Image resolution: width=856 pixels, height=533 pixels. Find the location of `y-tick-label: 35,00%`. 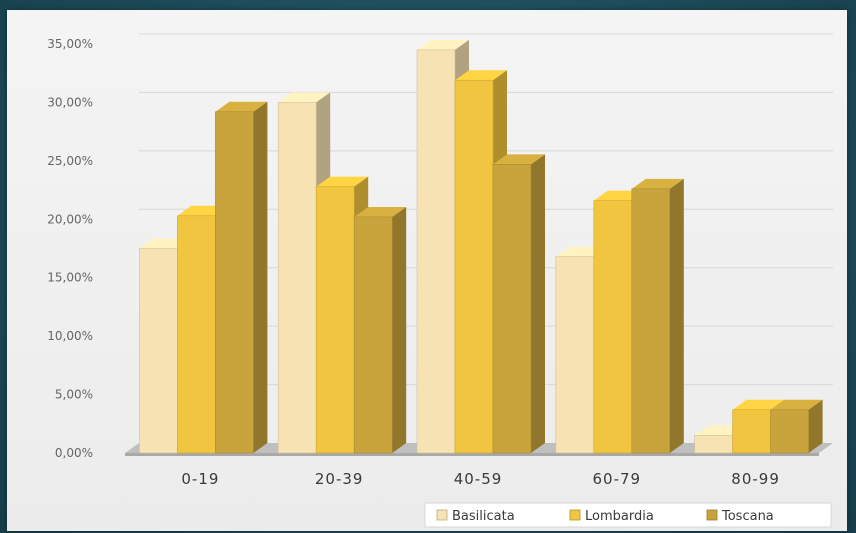

y-tick-label: 35,00% is located at coordinates (70, 44).